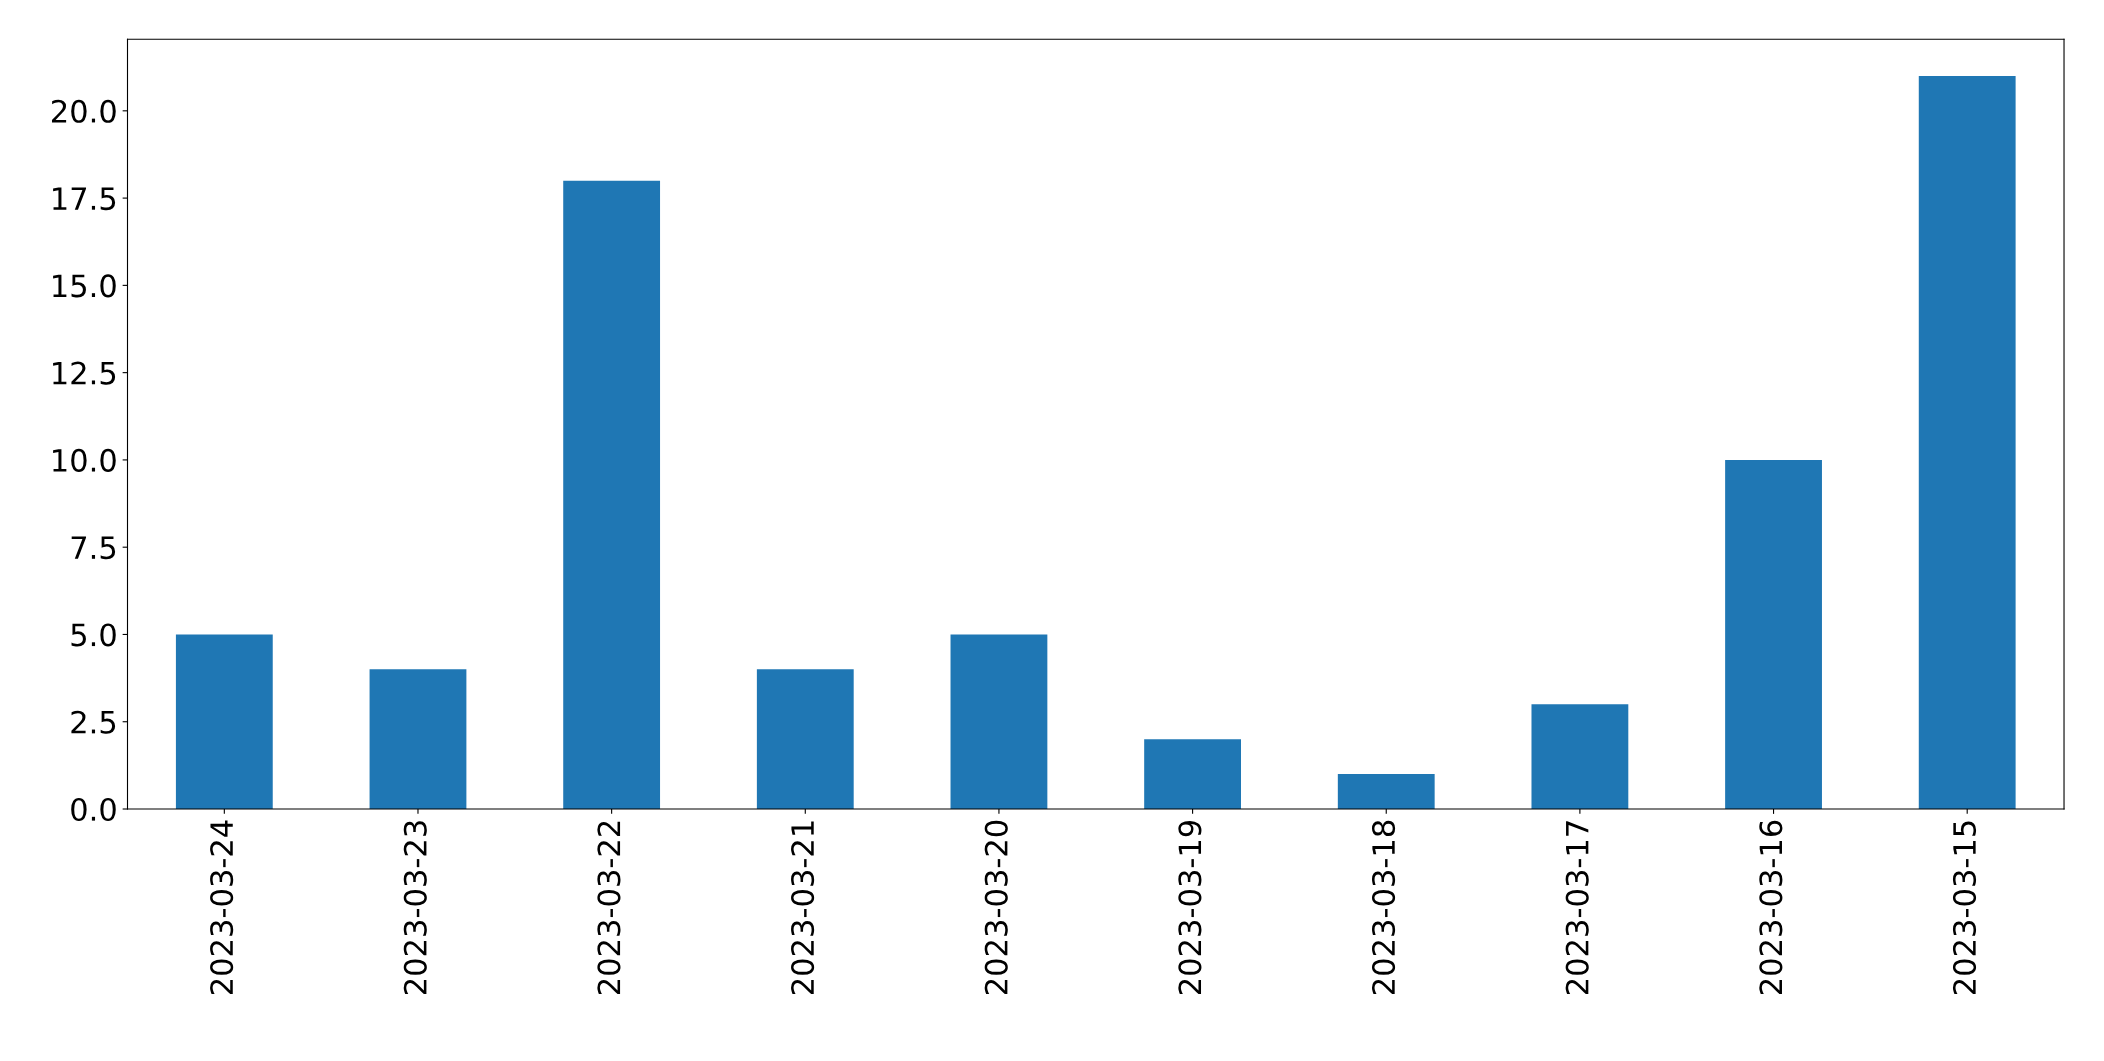  Describe the element at coordinates (415, 908) in the screenshot. I see `x-tick-label: 2023-03-23` at that location.